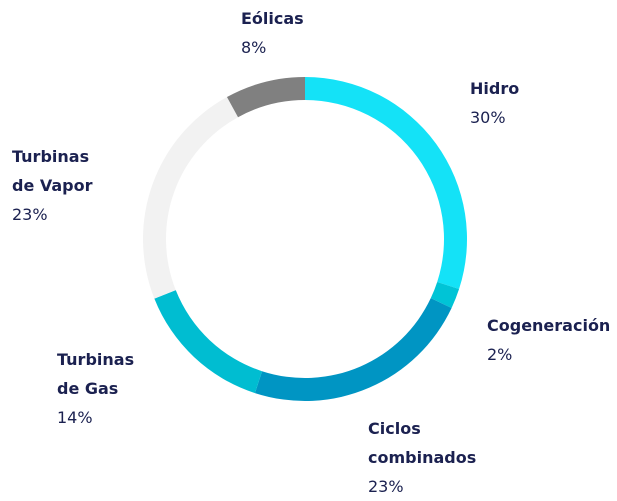 The width and height of the screenshot is (617, 501). Describe the element at coordinates (552, 340) in the screenshot. I see `segment-label: Cogeneración 2%` at that location.